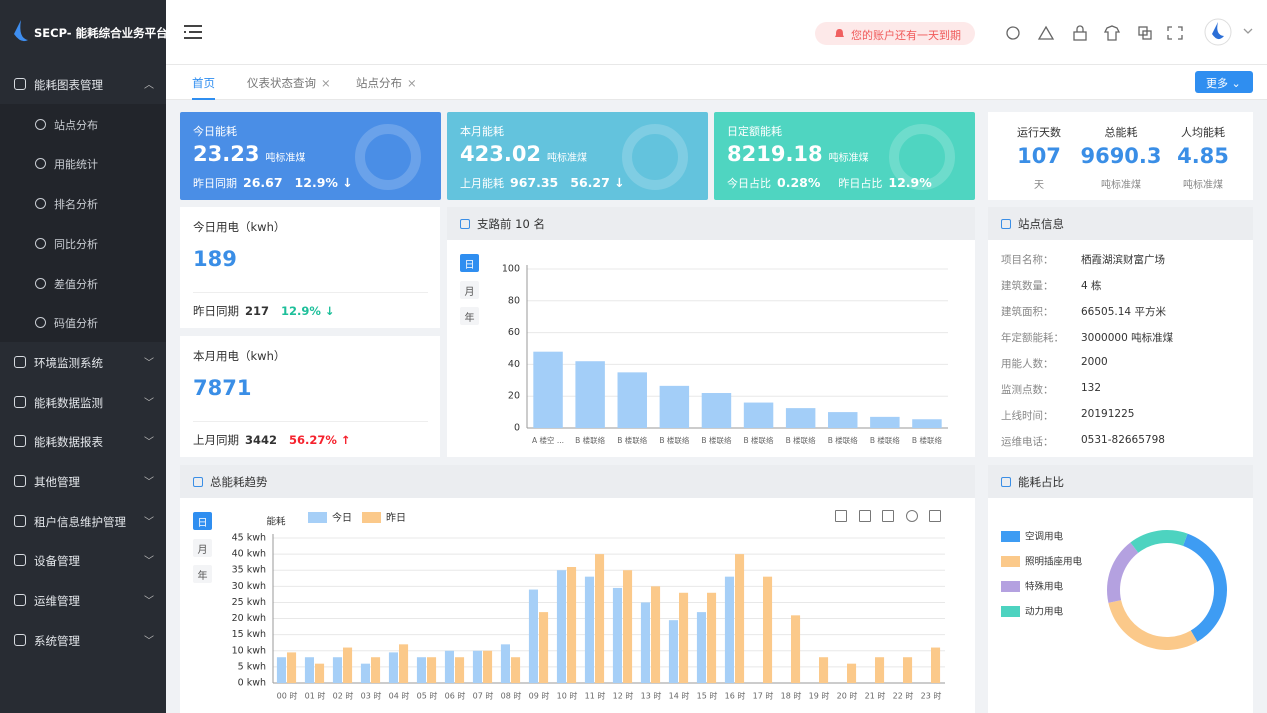 This screenshot has width=1267, height=713. I want to click on submenu-item: 站点分布, so click(83, 123).